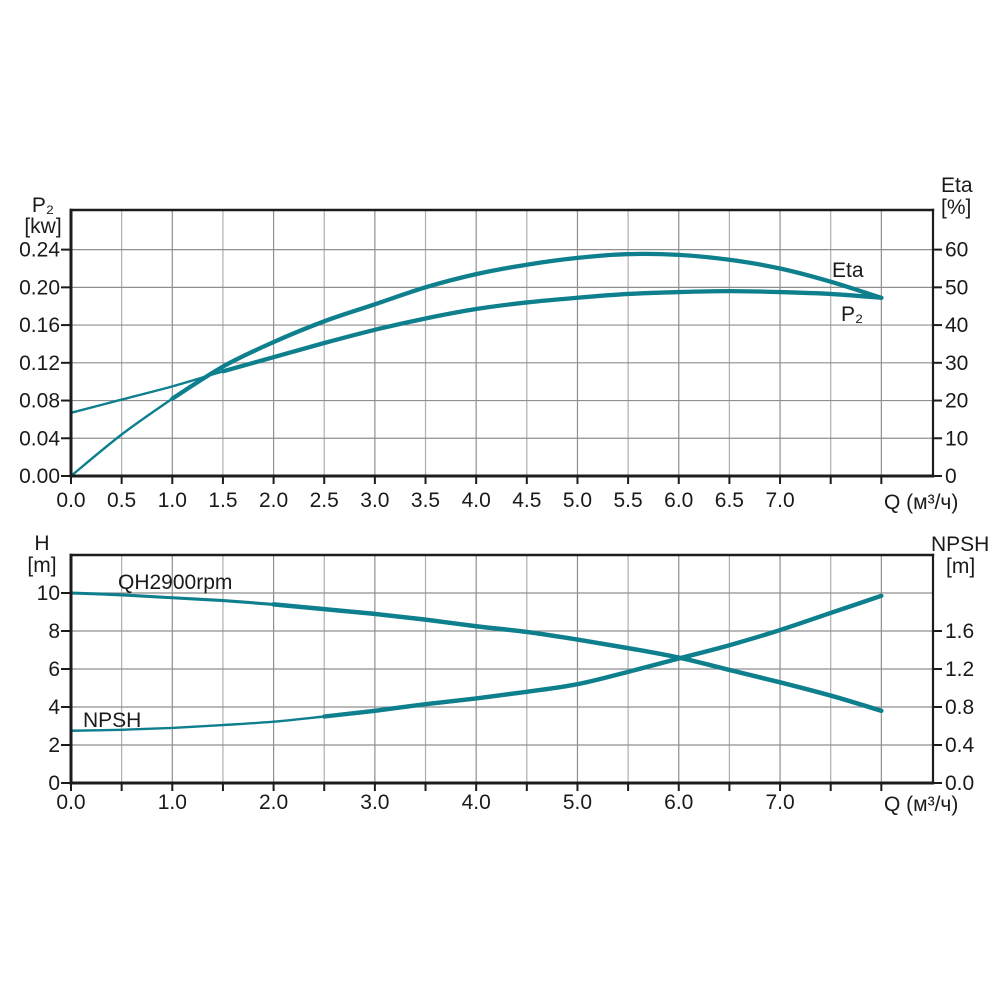 The image size is (1000, 1000). Describe the element at coordinates (39, 476) in the screenshot. I see `y-left-tick-label: 0.00` at that location.